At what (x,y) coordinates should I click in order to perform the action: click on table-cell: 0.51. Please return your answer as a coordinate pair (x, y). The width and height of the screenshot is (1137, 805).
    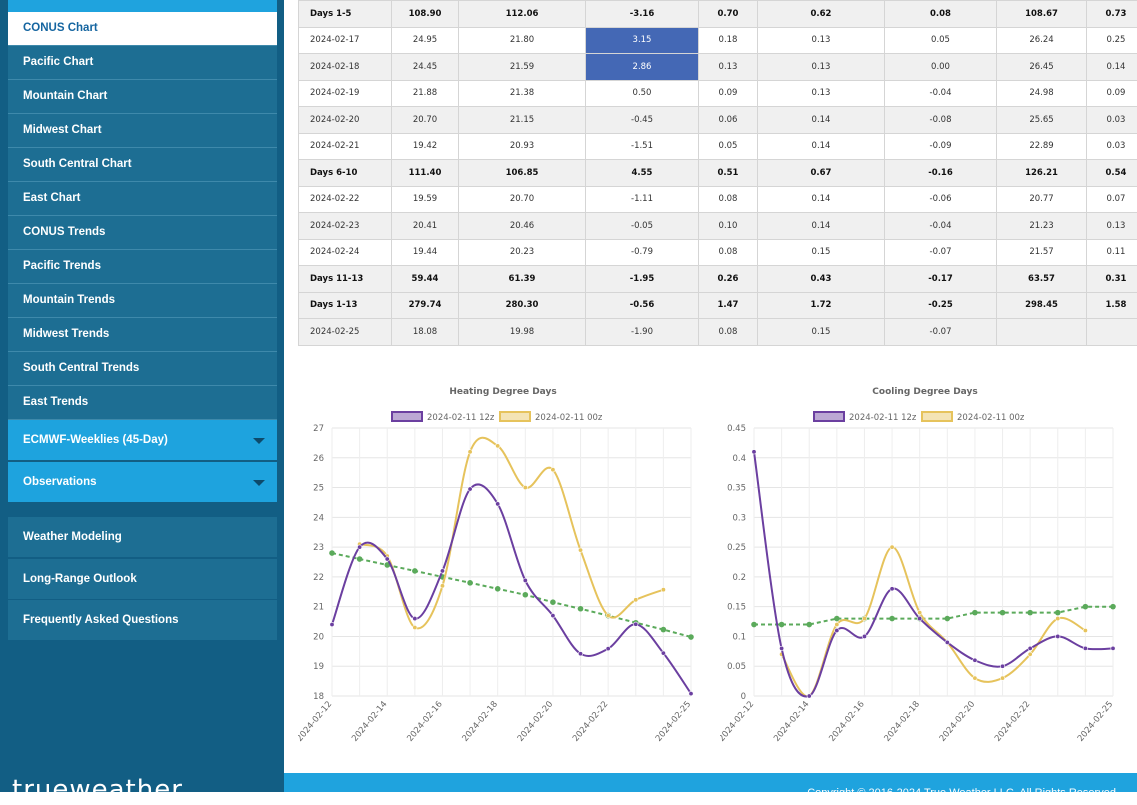
    Looking at the image, I should click on (728, 173).